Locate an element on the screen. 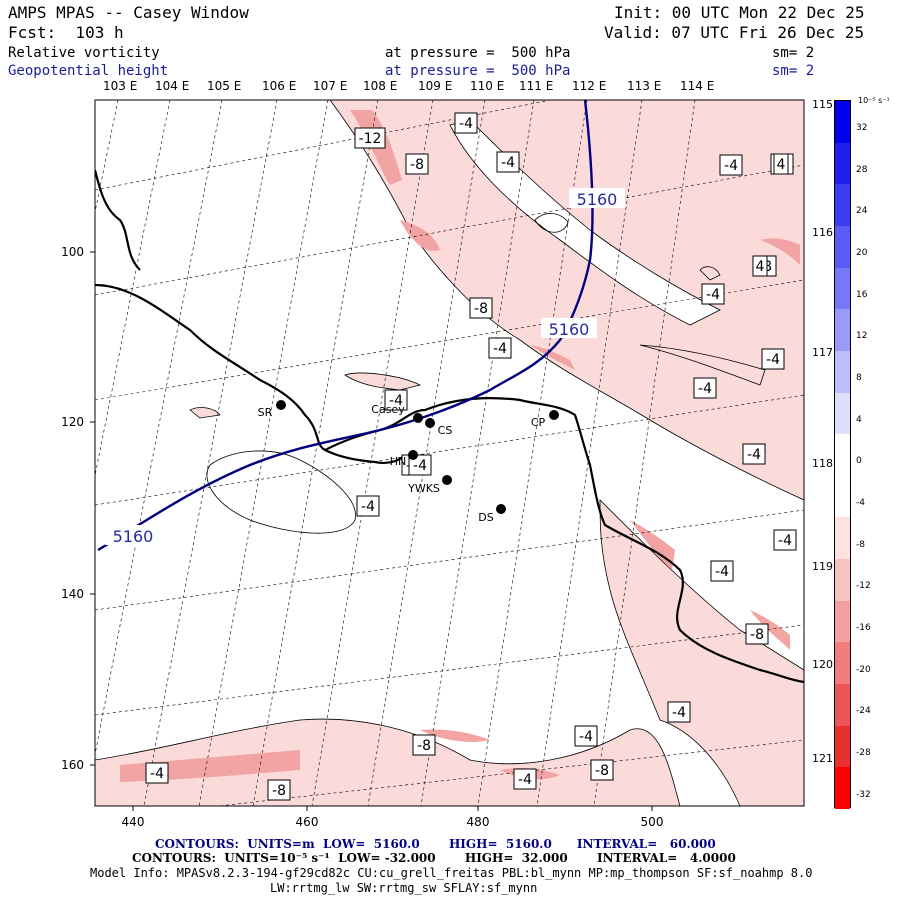 This screenshot has width=900, height=900. x-tick-label: 460 is located at coordinates (307, 822).